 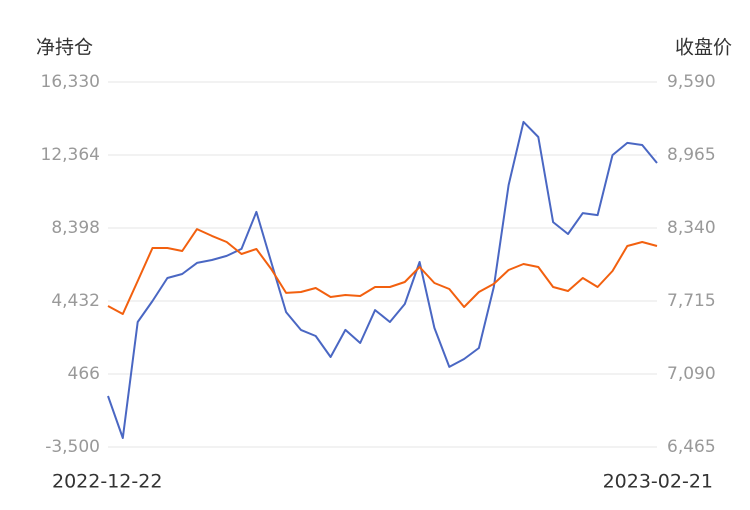 What do you see at coordinates (691, 228) in the screenshot?
I see `y2-tick-label: 8,340` at bounding box center [691, 228].